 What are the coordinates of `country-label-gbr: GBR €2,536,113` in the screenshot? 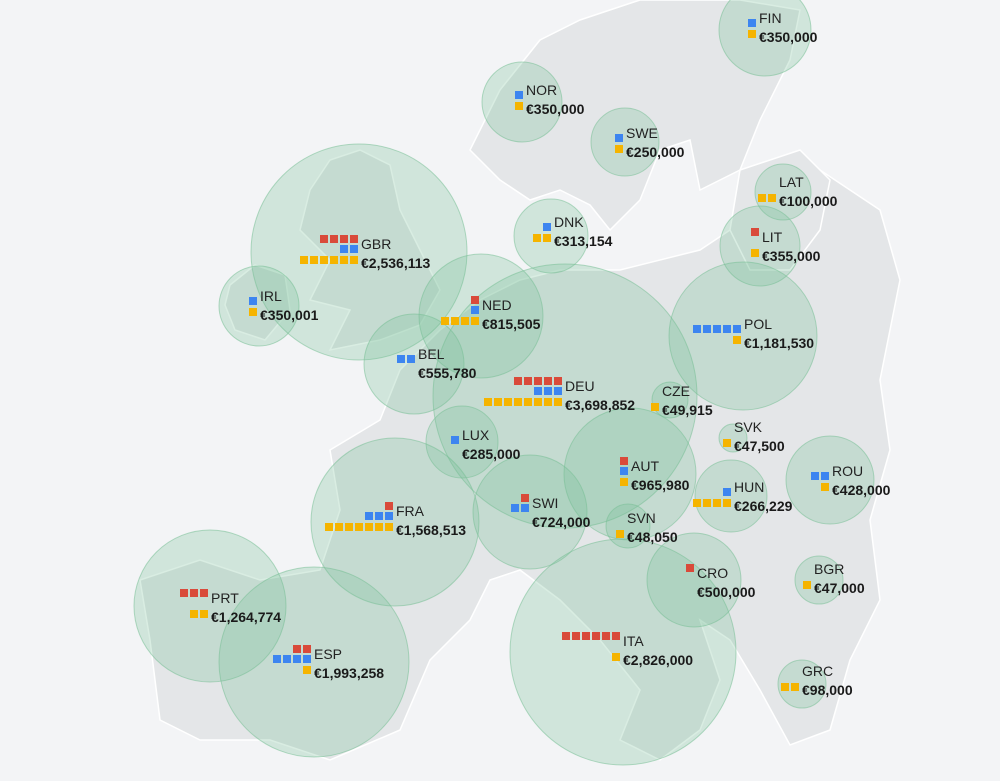 It's located at (365, 253).